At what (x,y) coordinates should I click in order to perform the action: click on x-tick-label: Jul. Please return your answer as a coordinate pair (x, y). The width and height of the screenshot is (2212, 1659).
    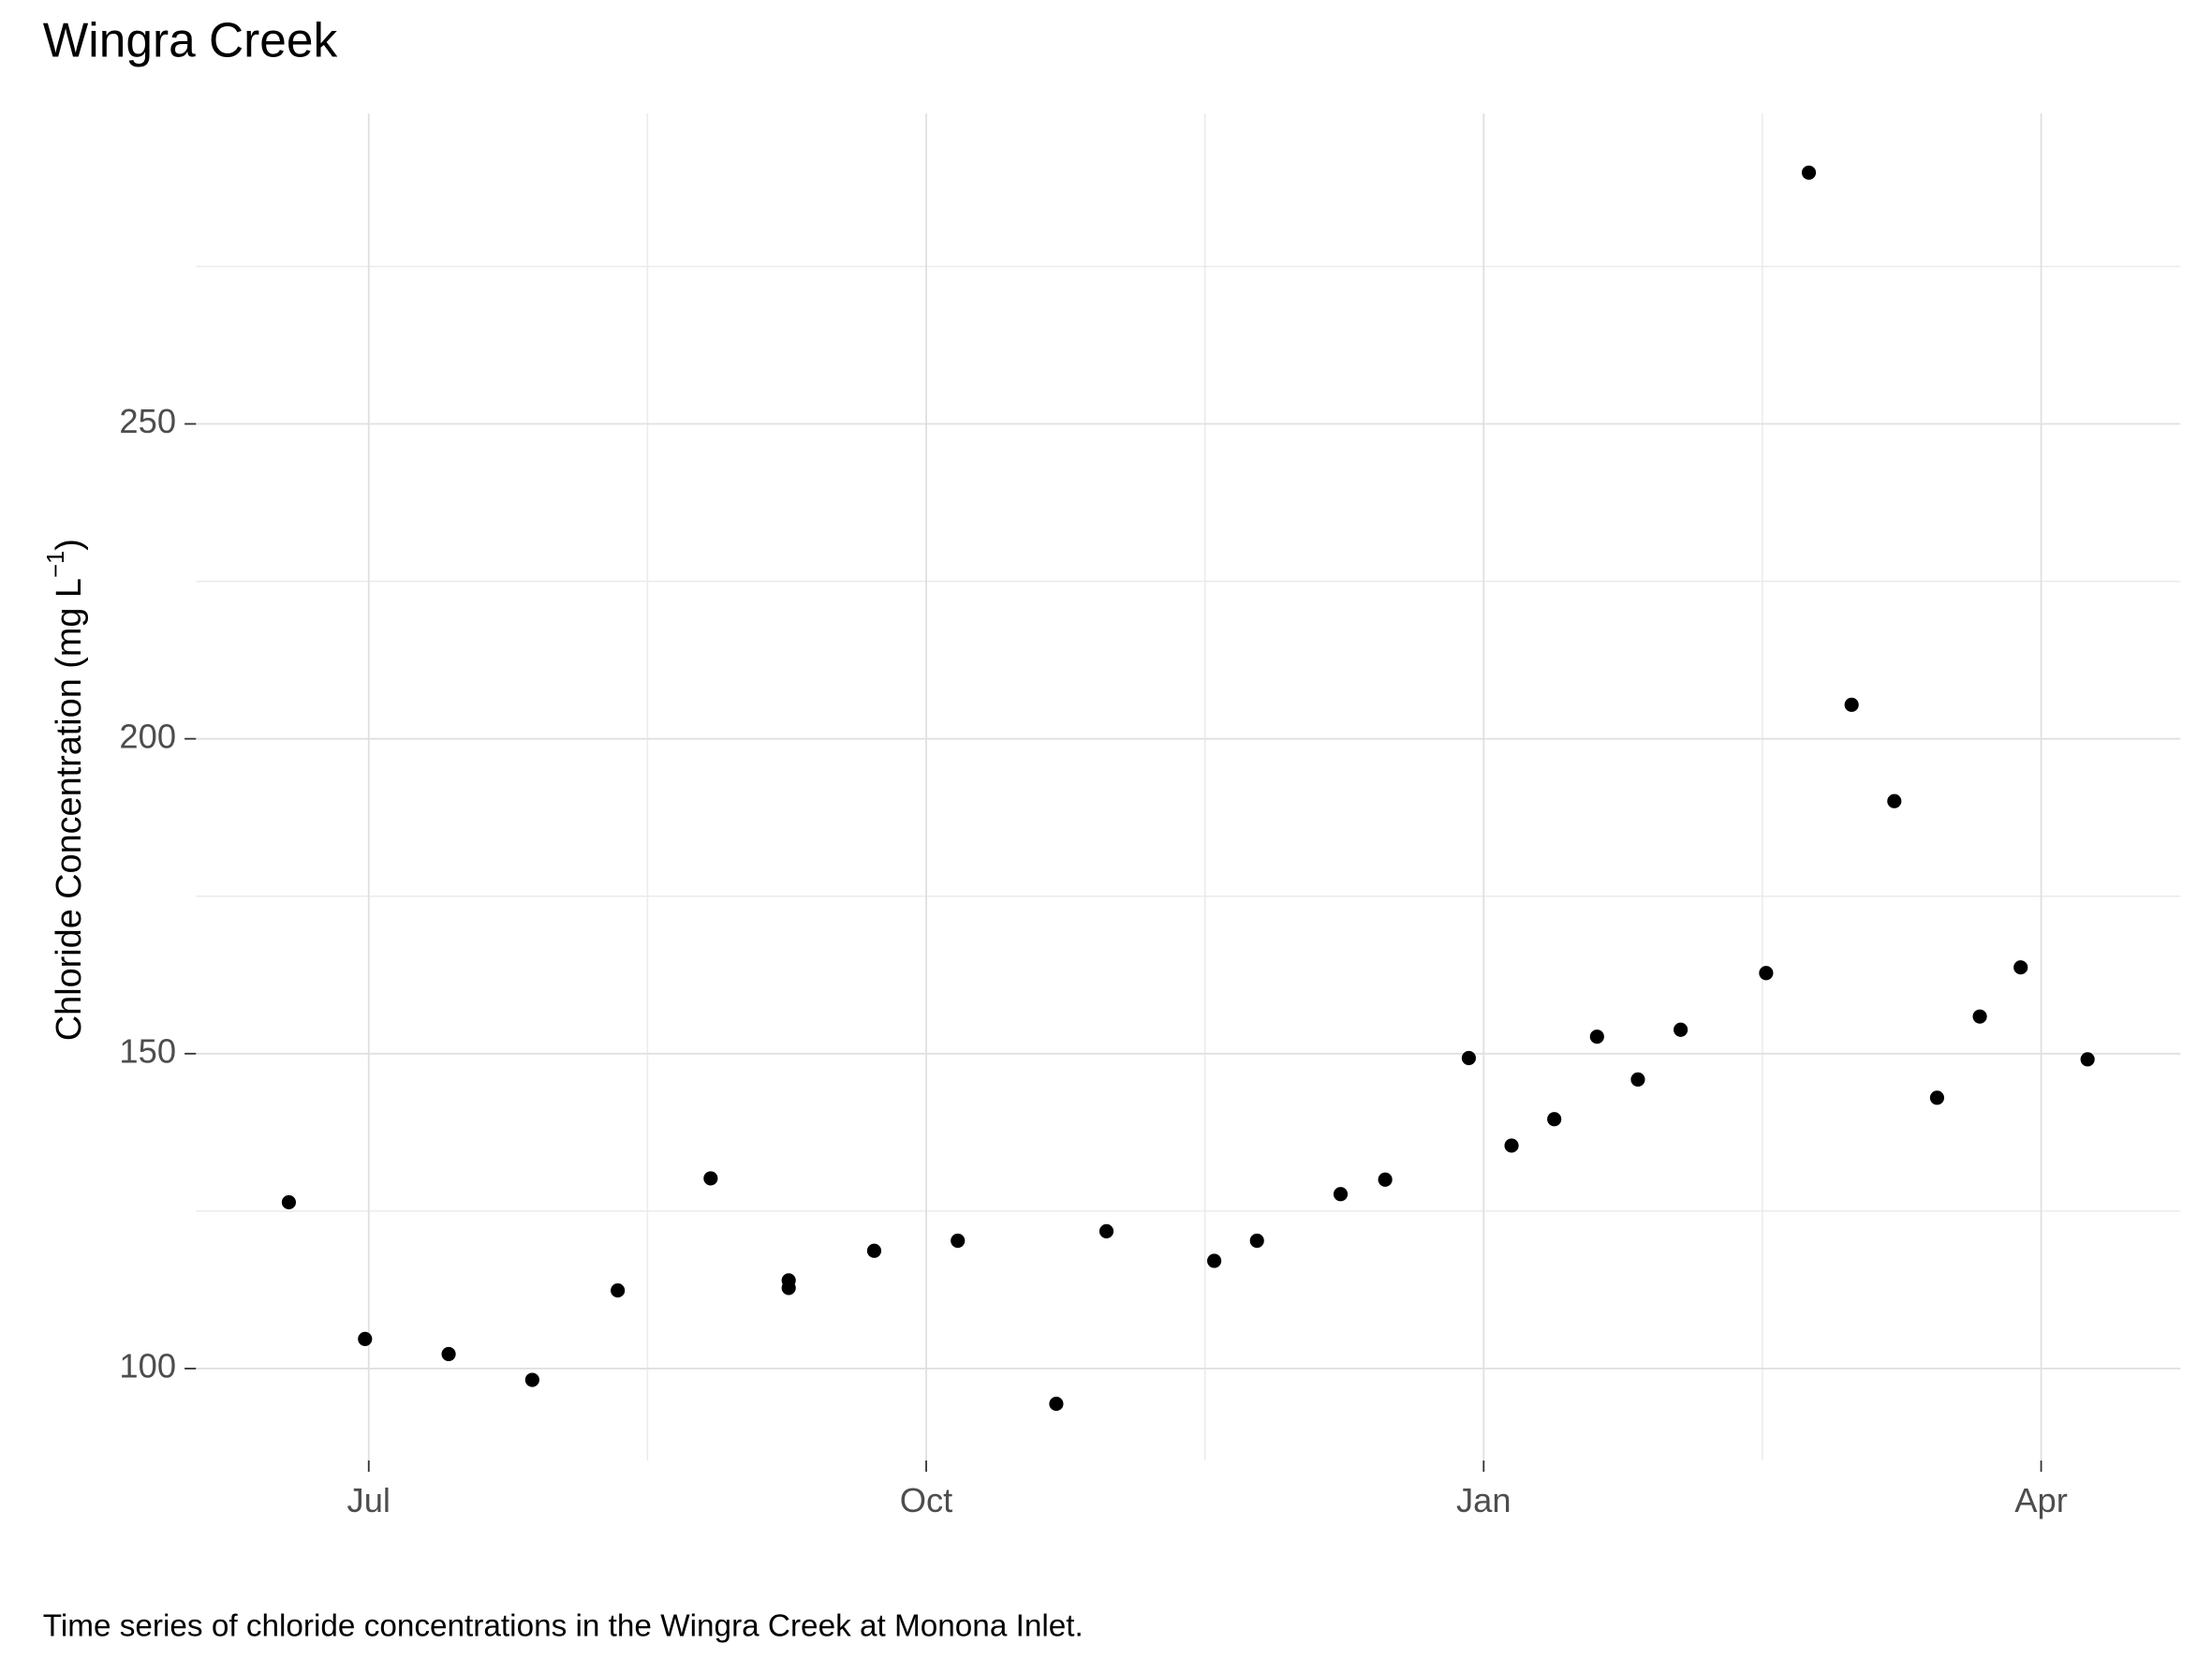
    Looking at the image, I should click on (369, 1500).